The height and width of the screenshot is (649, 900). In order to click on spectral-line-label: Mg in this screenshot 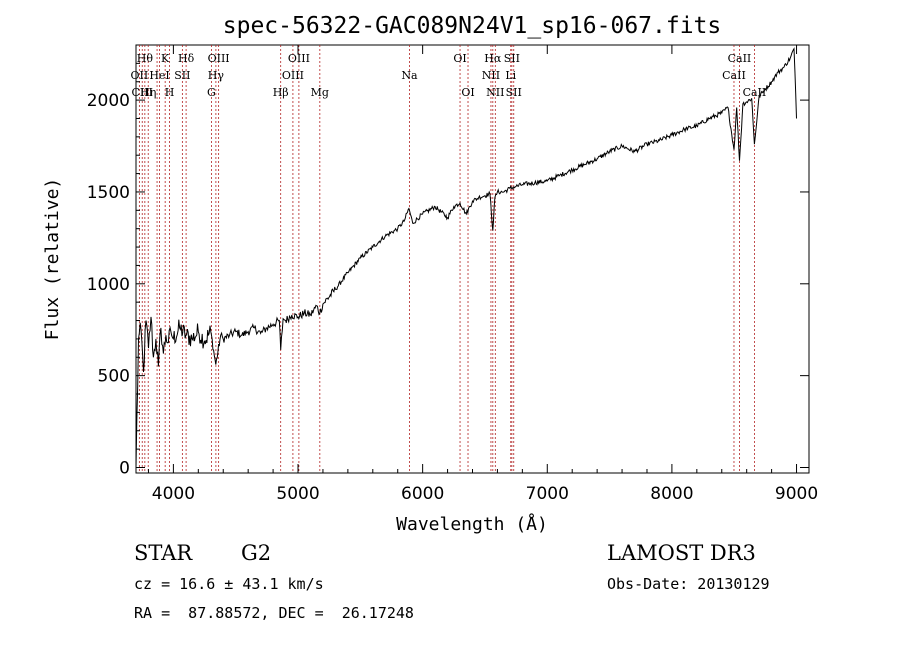, I will do `click(320, 92)`.